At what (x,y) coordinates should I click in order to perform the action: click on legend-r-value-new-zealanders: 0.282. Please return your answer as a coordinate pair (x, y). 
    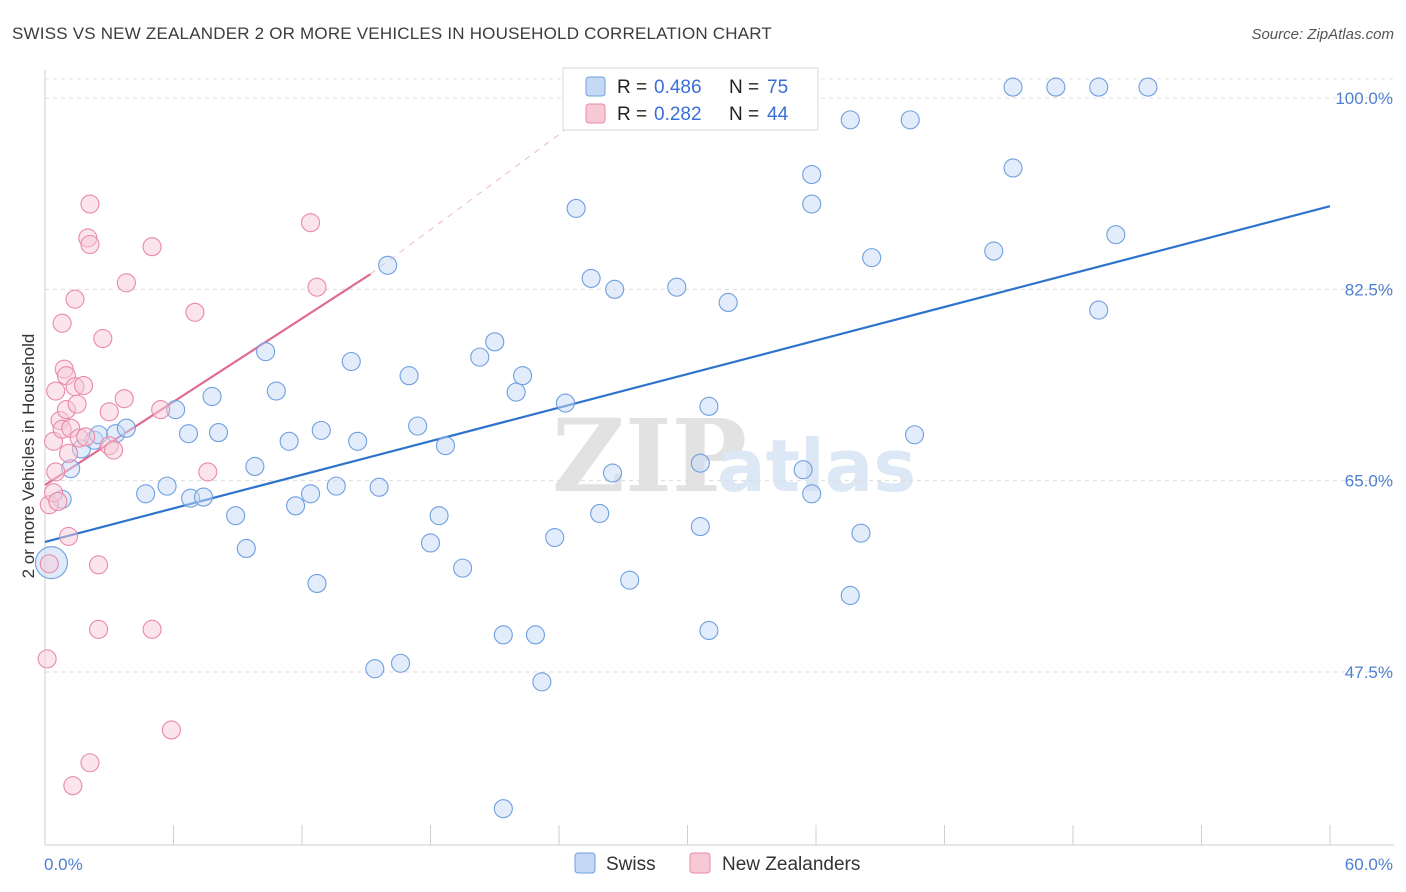
    Looking at the image, I should click on (678, 114).